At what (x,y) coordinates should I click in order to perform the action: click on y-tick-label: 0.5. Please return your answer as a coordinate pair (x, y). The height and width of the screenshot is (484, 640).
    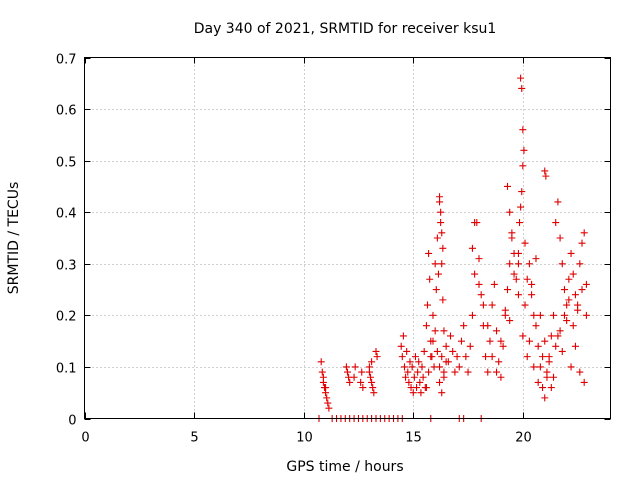
    Looking at the image, I should click on (66, 163).